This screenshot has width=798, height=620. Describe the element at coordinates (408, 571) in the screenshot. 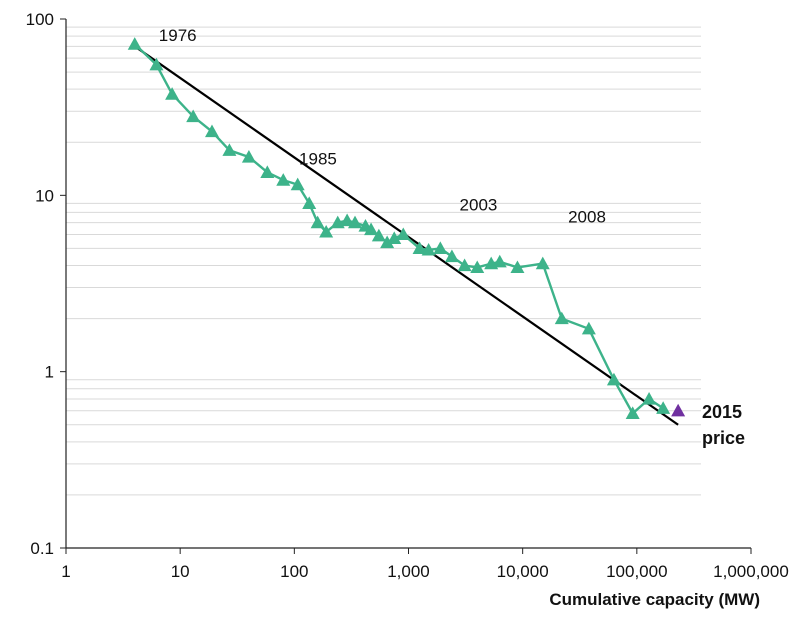

I see `x-tick-label: 1,000` at that location.